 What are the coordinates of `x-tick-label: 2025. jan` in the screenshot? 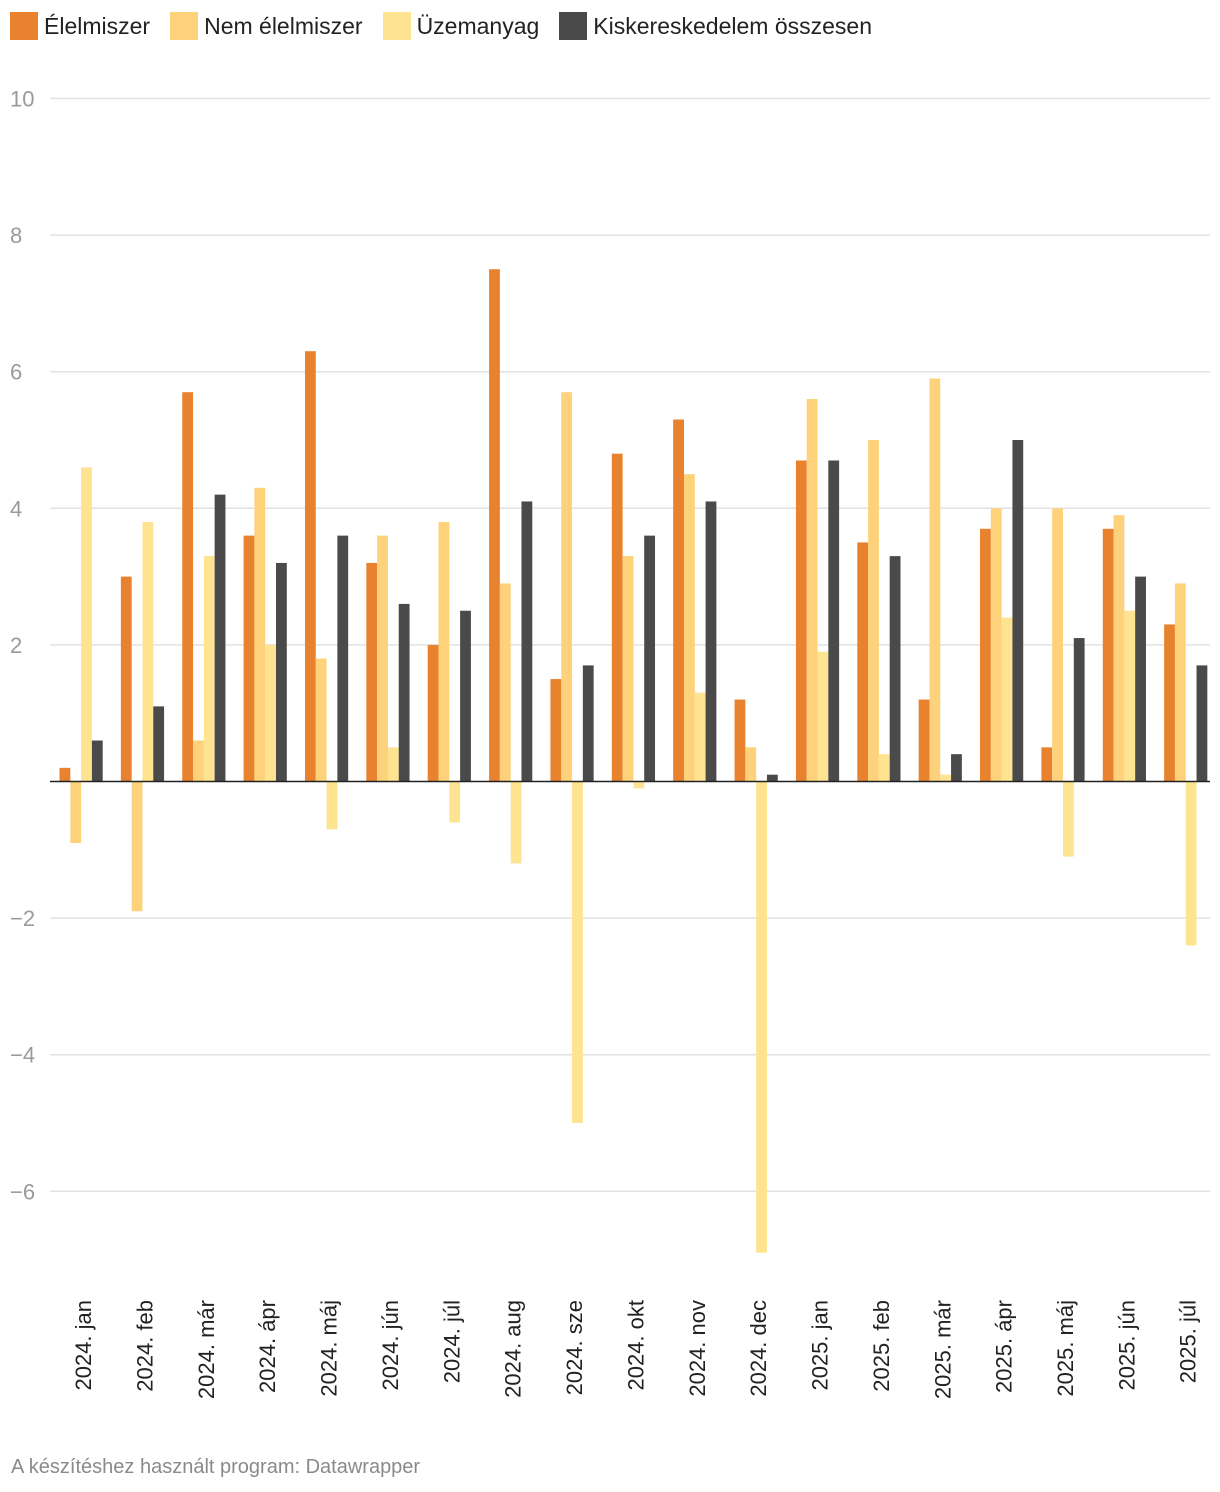 It's located at (820, 1345).